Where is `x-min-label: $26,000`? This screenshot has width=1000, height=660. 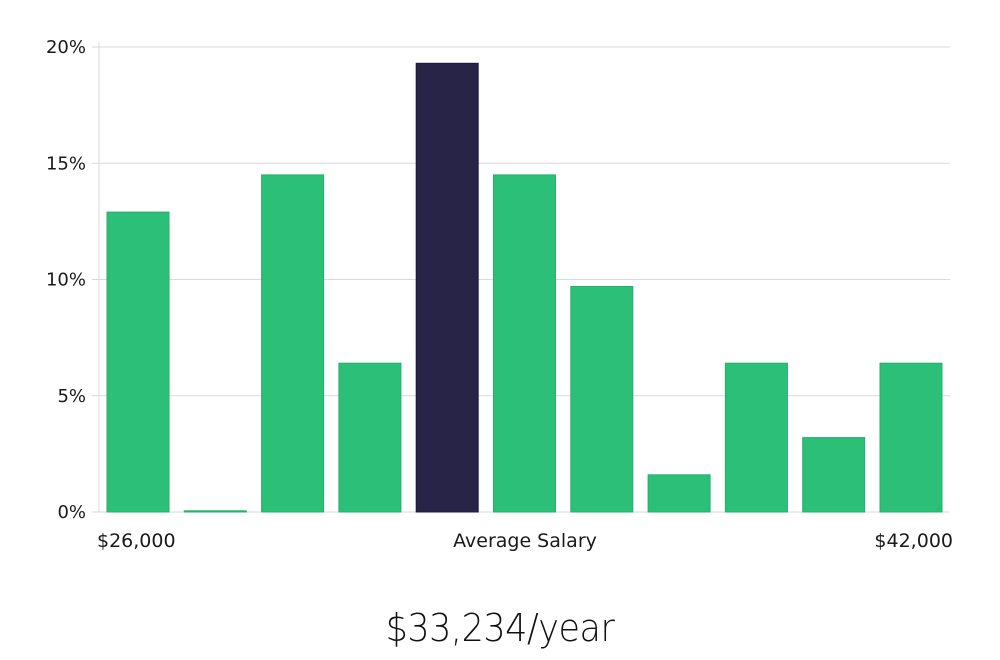 x-min-label: $26,000 is located at coordinates (136, 541).